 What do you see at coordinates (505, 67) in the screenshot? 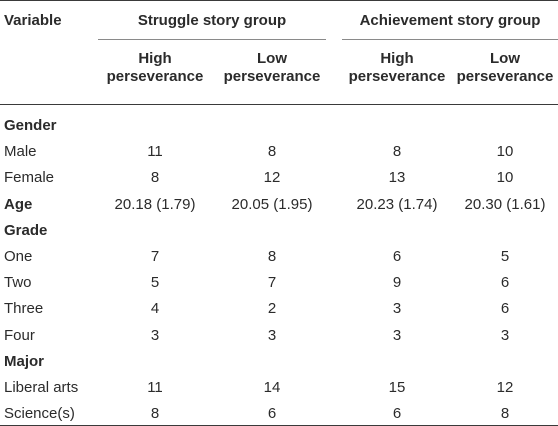
I see `subheader-achievement-low: Low perseverance` at bounding box center [505, 67].